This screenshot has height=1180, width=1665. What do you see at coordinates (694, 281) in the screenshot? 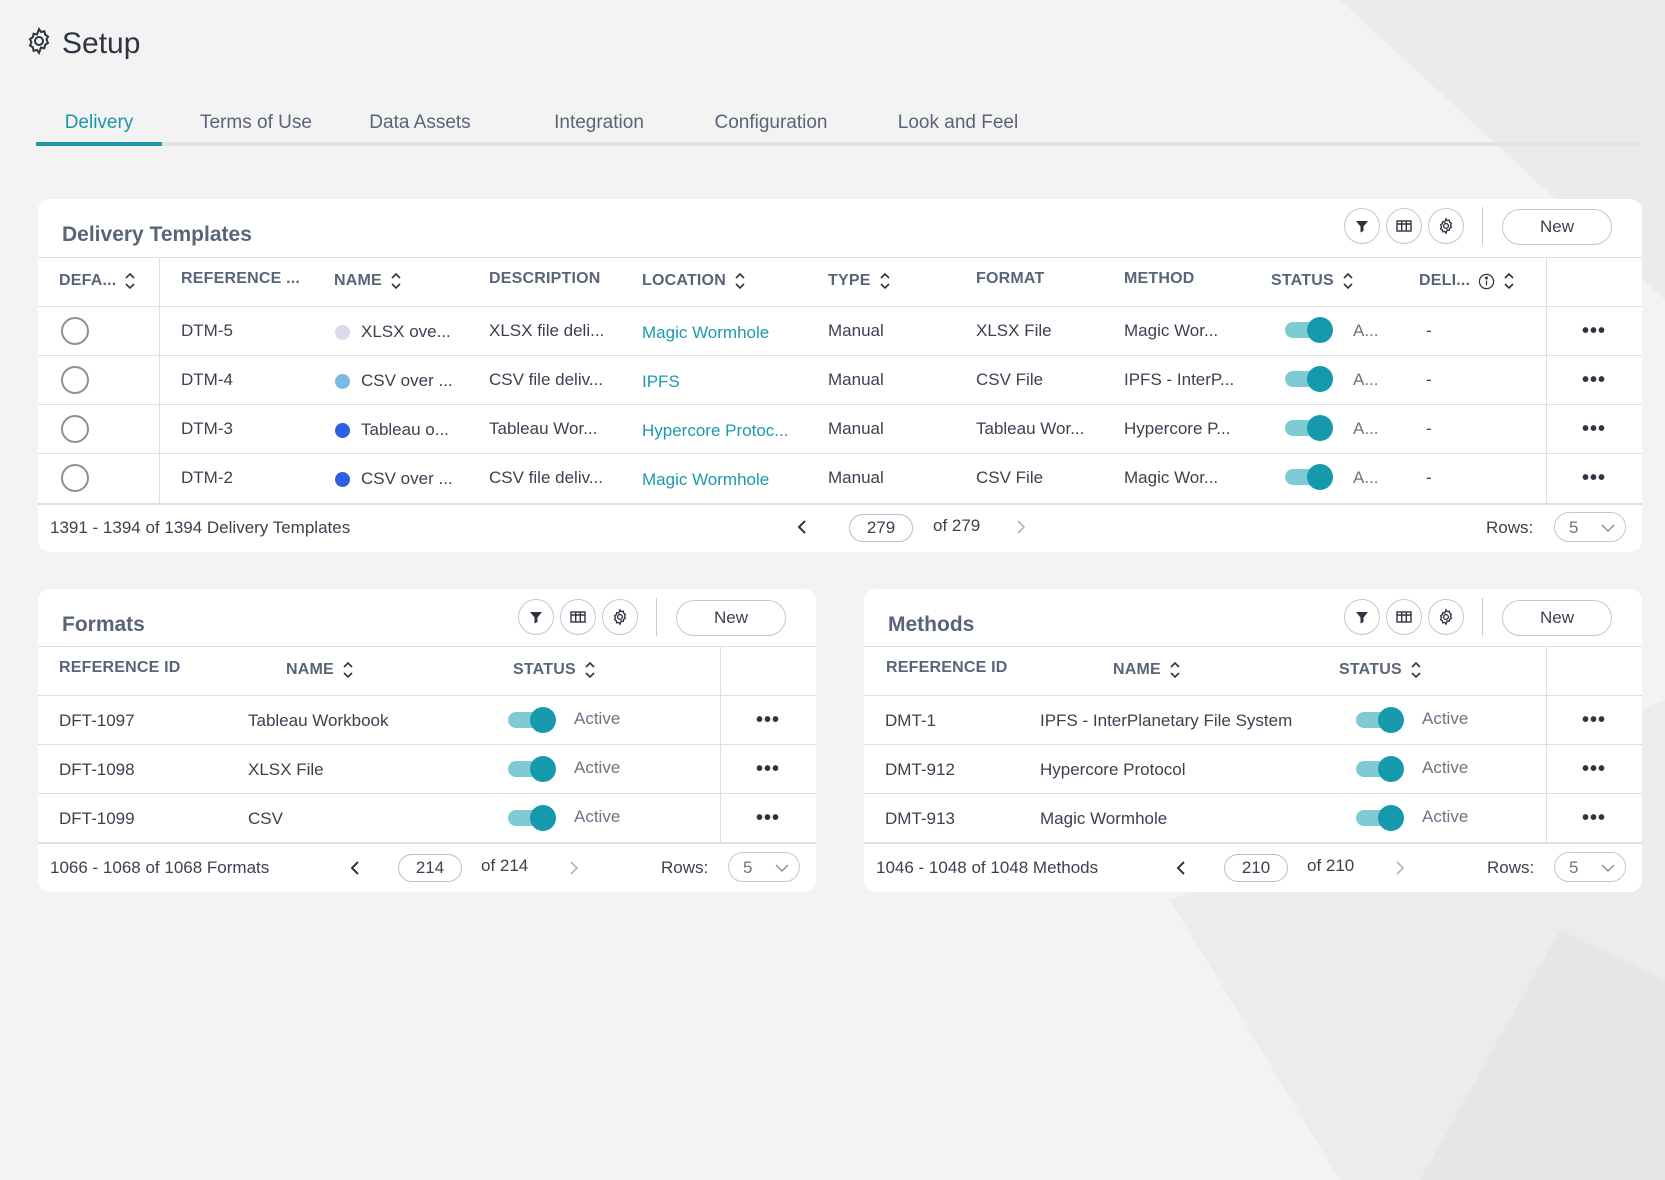
I see `column-header-location: LOCATION` at bounding box center [694, 281].